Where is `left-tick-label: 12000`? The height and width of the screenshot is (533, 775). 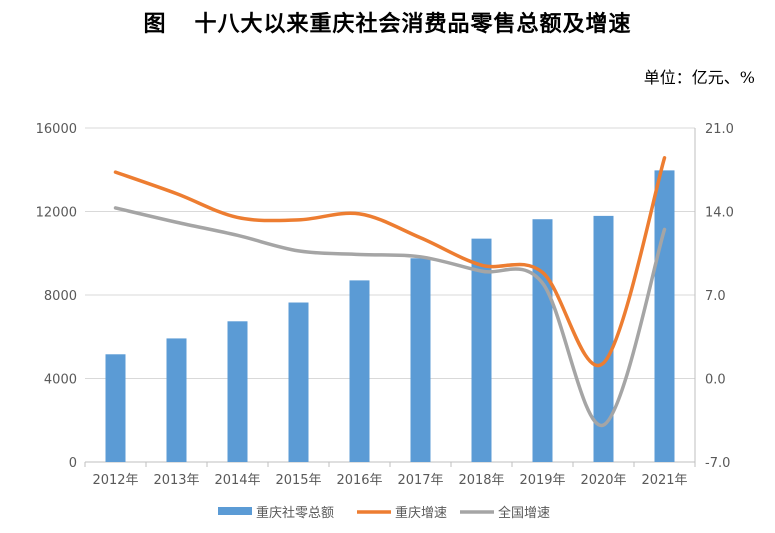
left-tick-label: 12000 is located at coordinates (56, 213).